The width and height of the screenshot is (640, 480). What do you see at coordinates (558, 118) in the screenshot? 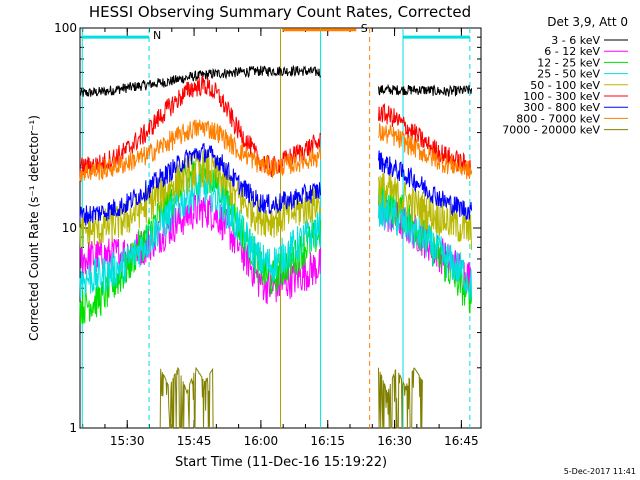
I see `legend-label: 800 - 7000 keV` at bounding box center [558, 118].